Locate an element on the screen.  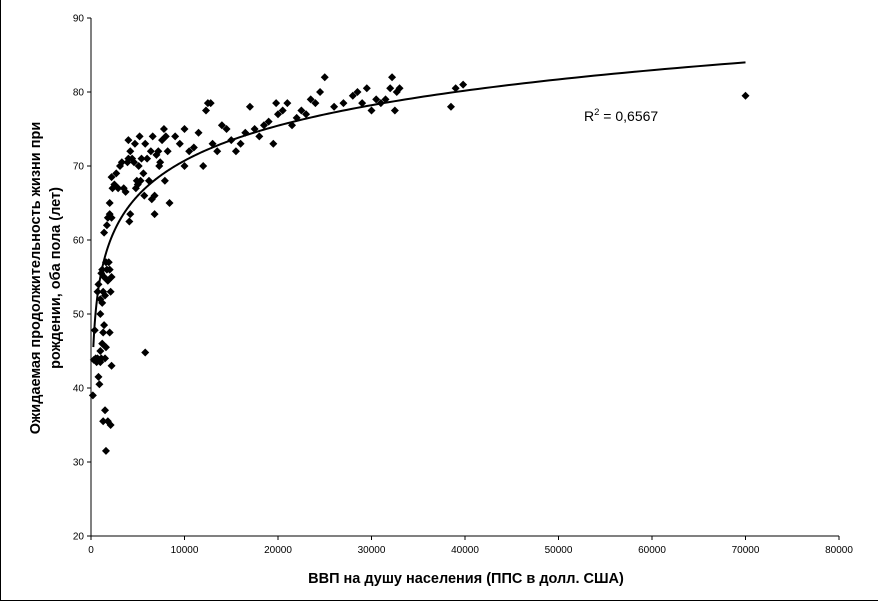
y-tick-label: 80 is located at coordinates (79, 93).